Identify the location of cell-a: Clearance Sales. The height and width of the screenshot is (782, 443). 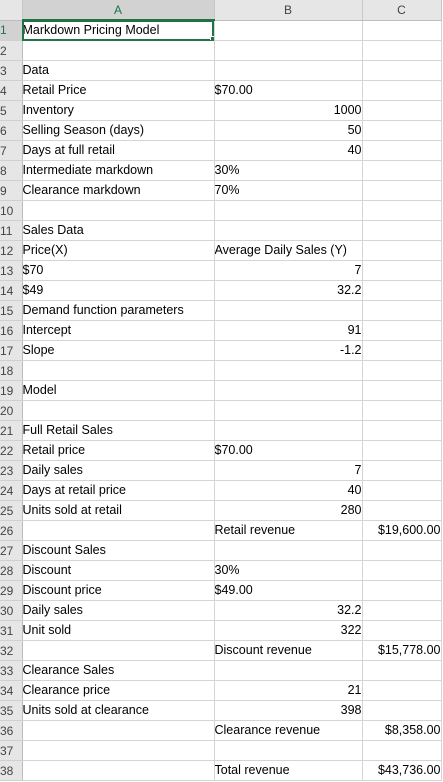
(118, 670).